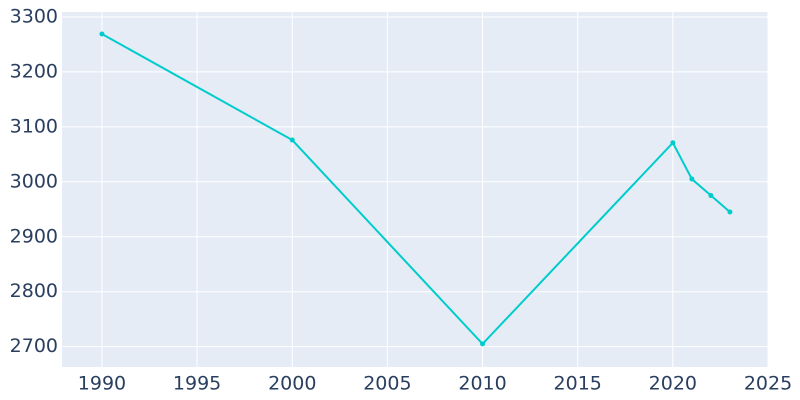  Describe the element at coordinates (34, 346) in the screenshot. I see `y-tick-label: 2700` at that location.